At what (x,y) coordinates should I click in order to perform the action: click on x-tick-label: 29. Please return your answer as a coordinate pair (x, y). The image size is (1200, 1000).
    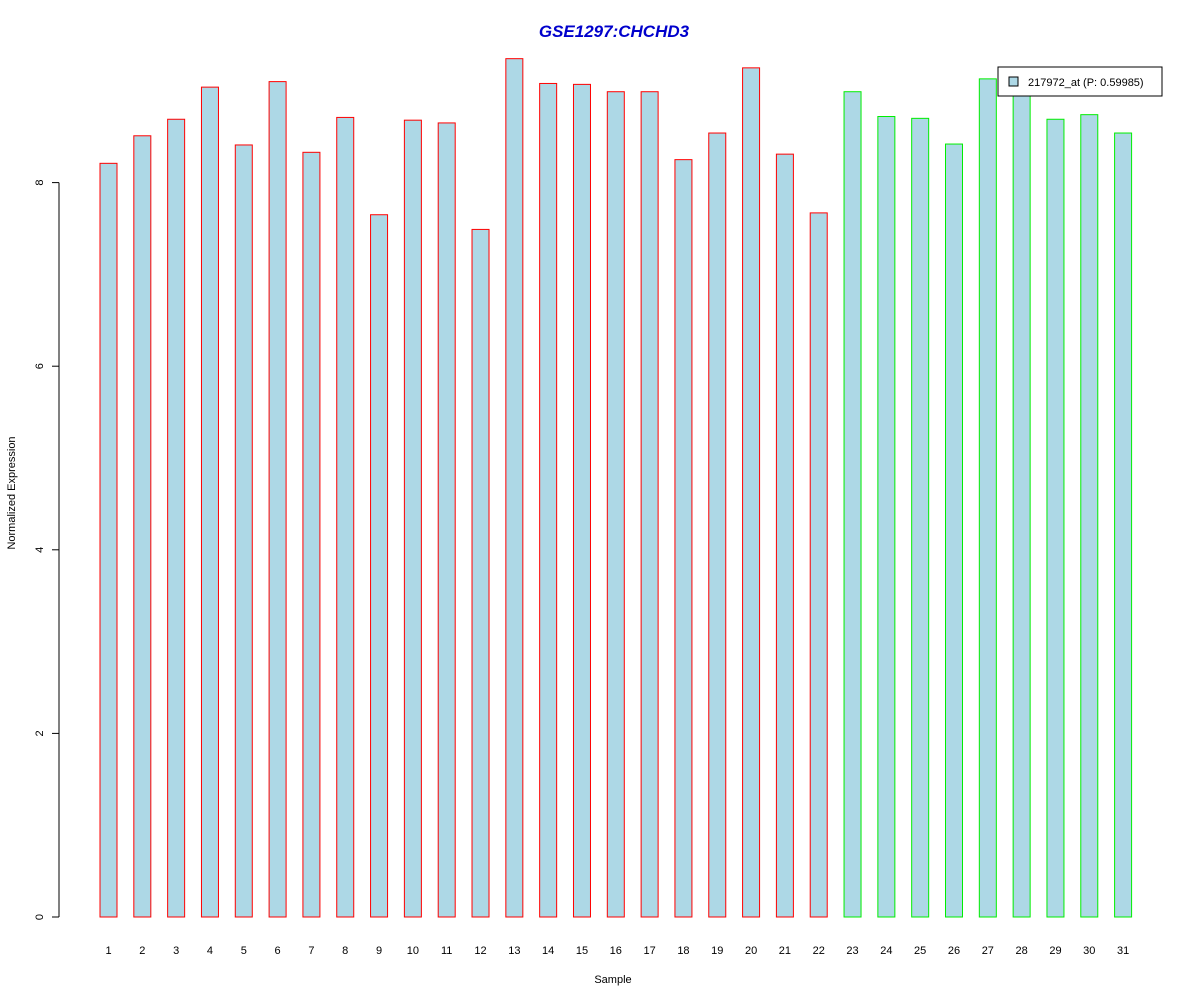
    Looking at the image, I should click on (1055, 951).